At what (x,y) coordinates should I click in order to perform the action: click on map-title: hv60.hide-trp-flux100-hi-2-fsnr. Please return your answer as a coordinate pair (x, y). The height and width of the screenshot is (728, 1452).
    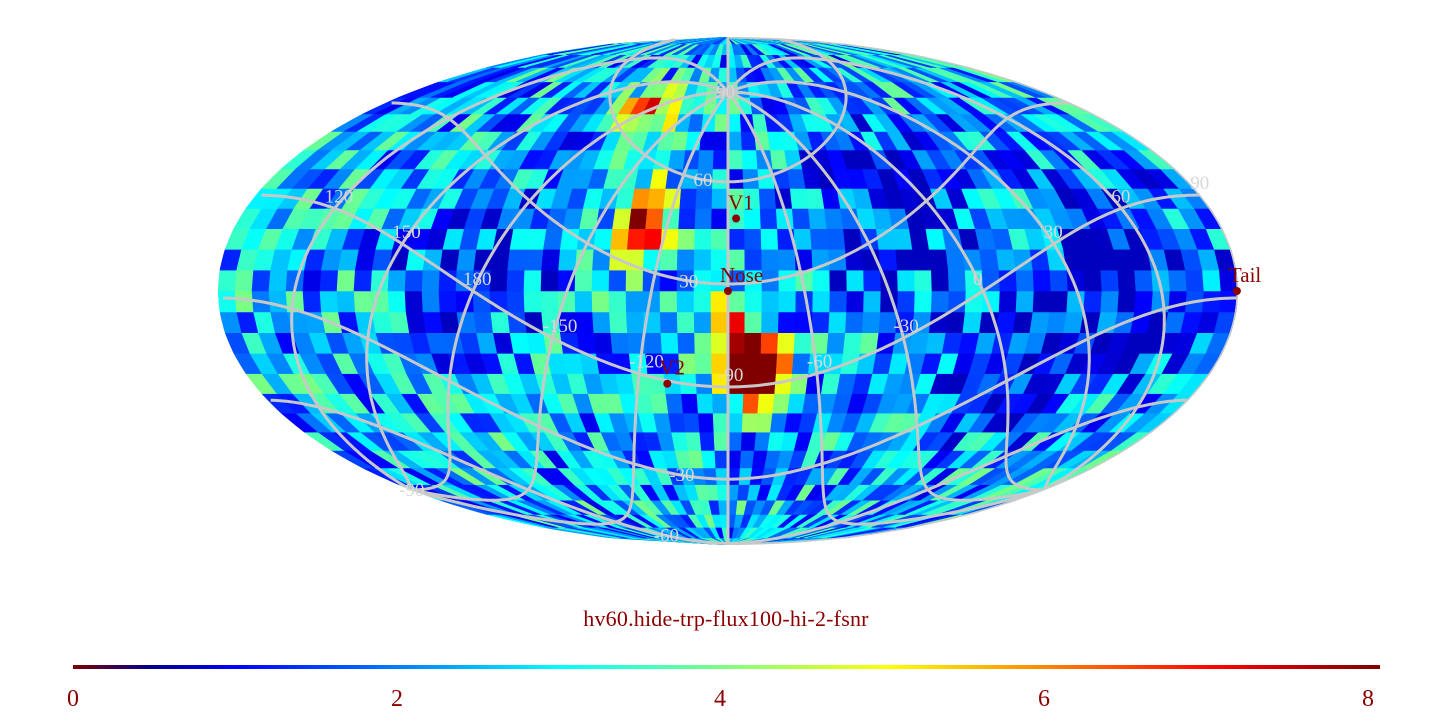
    Looking at the image, I should click on (726, 618).